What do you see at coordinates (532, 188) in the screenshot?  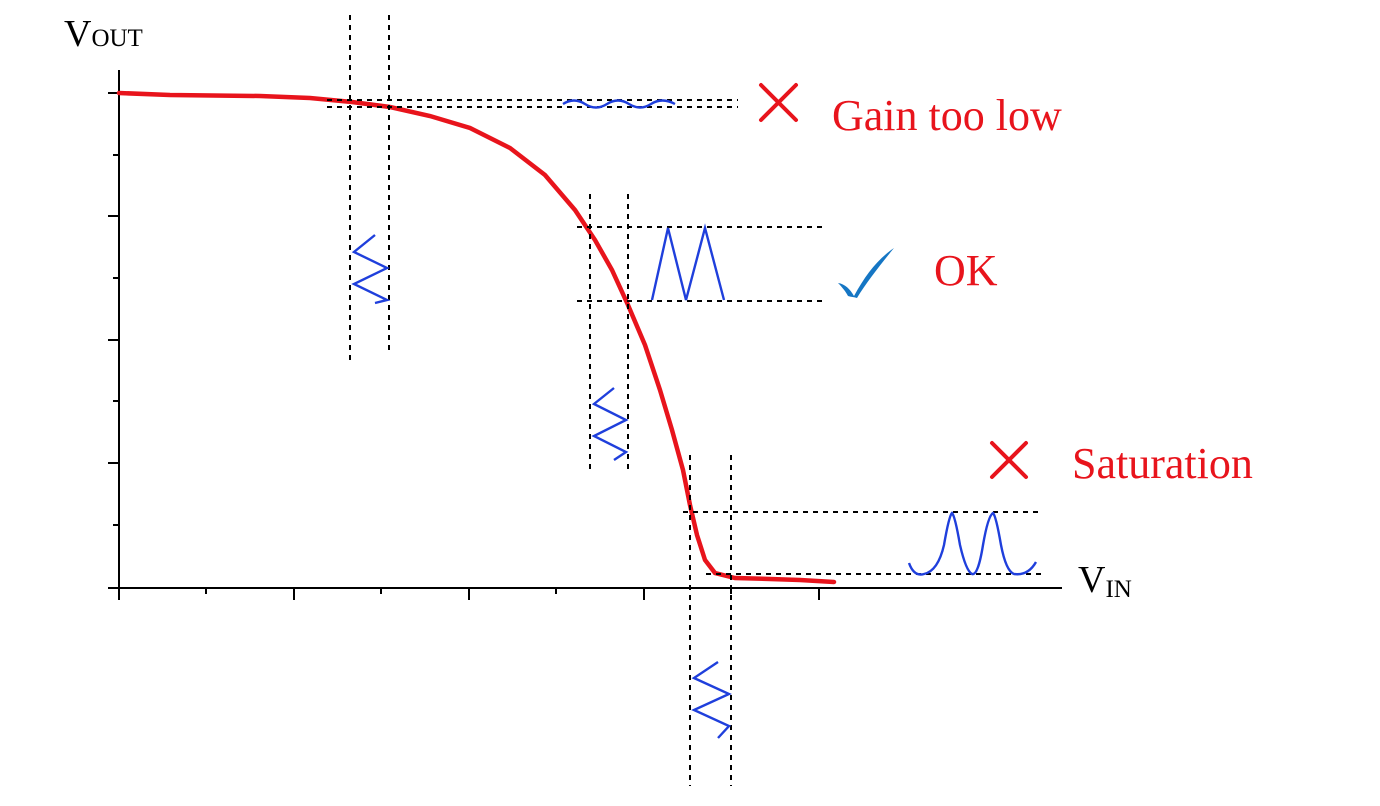 I see `case-gain-too-low` at bounding box center [532, 188].